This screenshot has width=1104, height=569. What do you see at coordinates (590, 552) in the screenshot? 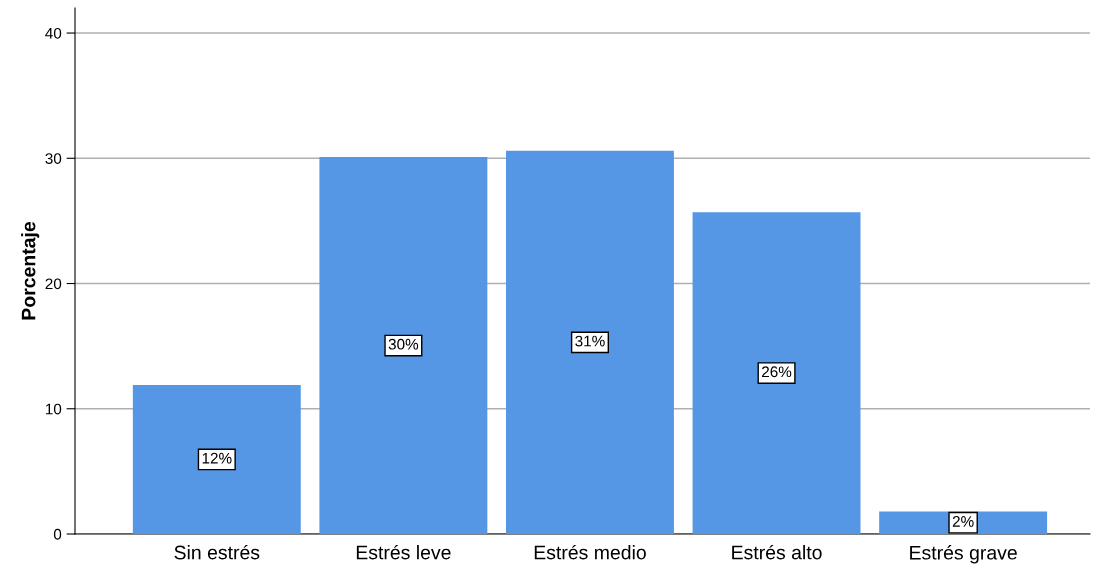
I see `x-tick-label: Estrés medio` at bounding box center [590, 552].